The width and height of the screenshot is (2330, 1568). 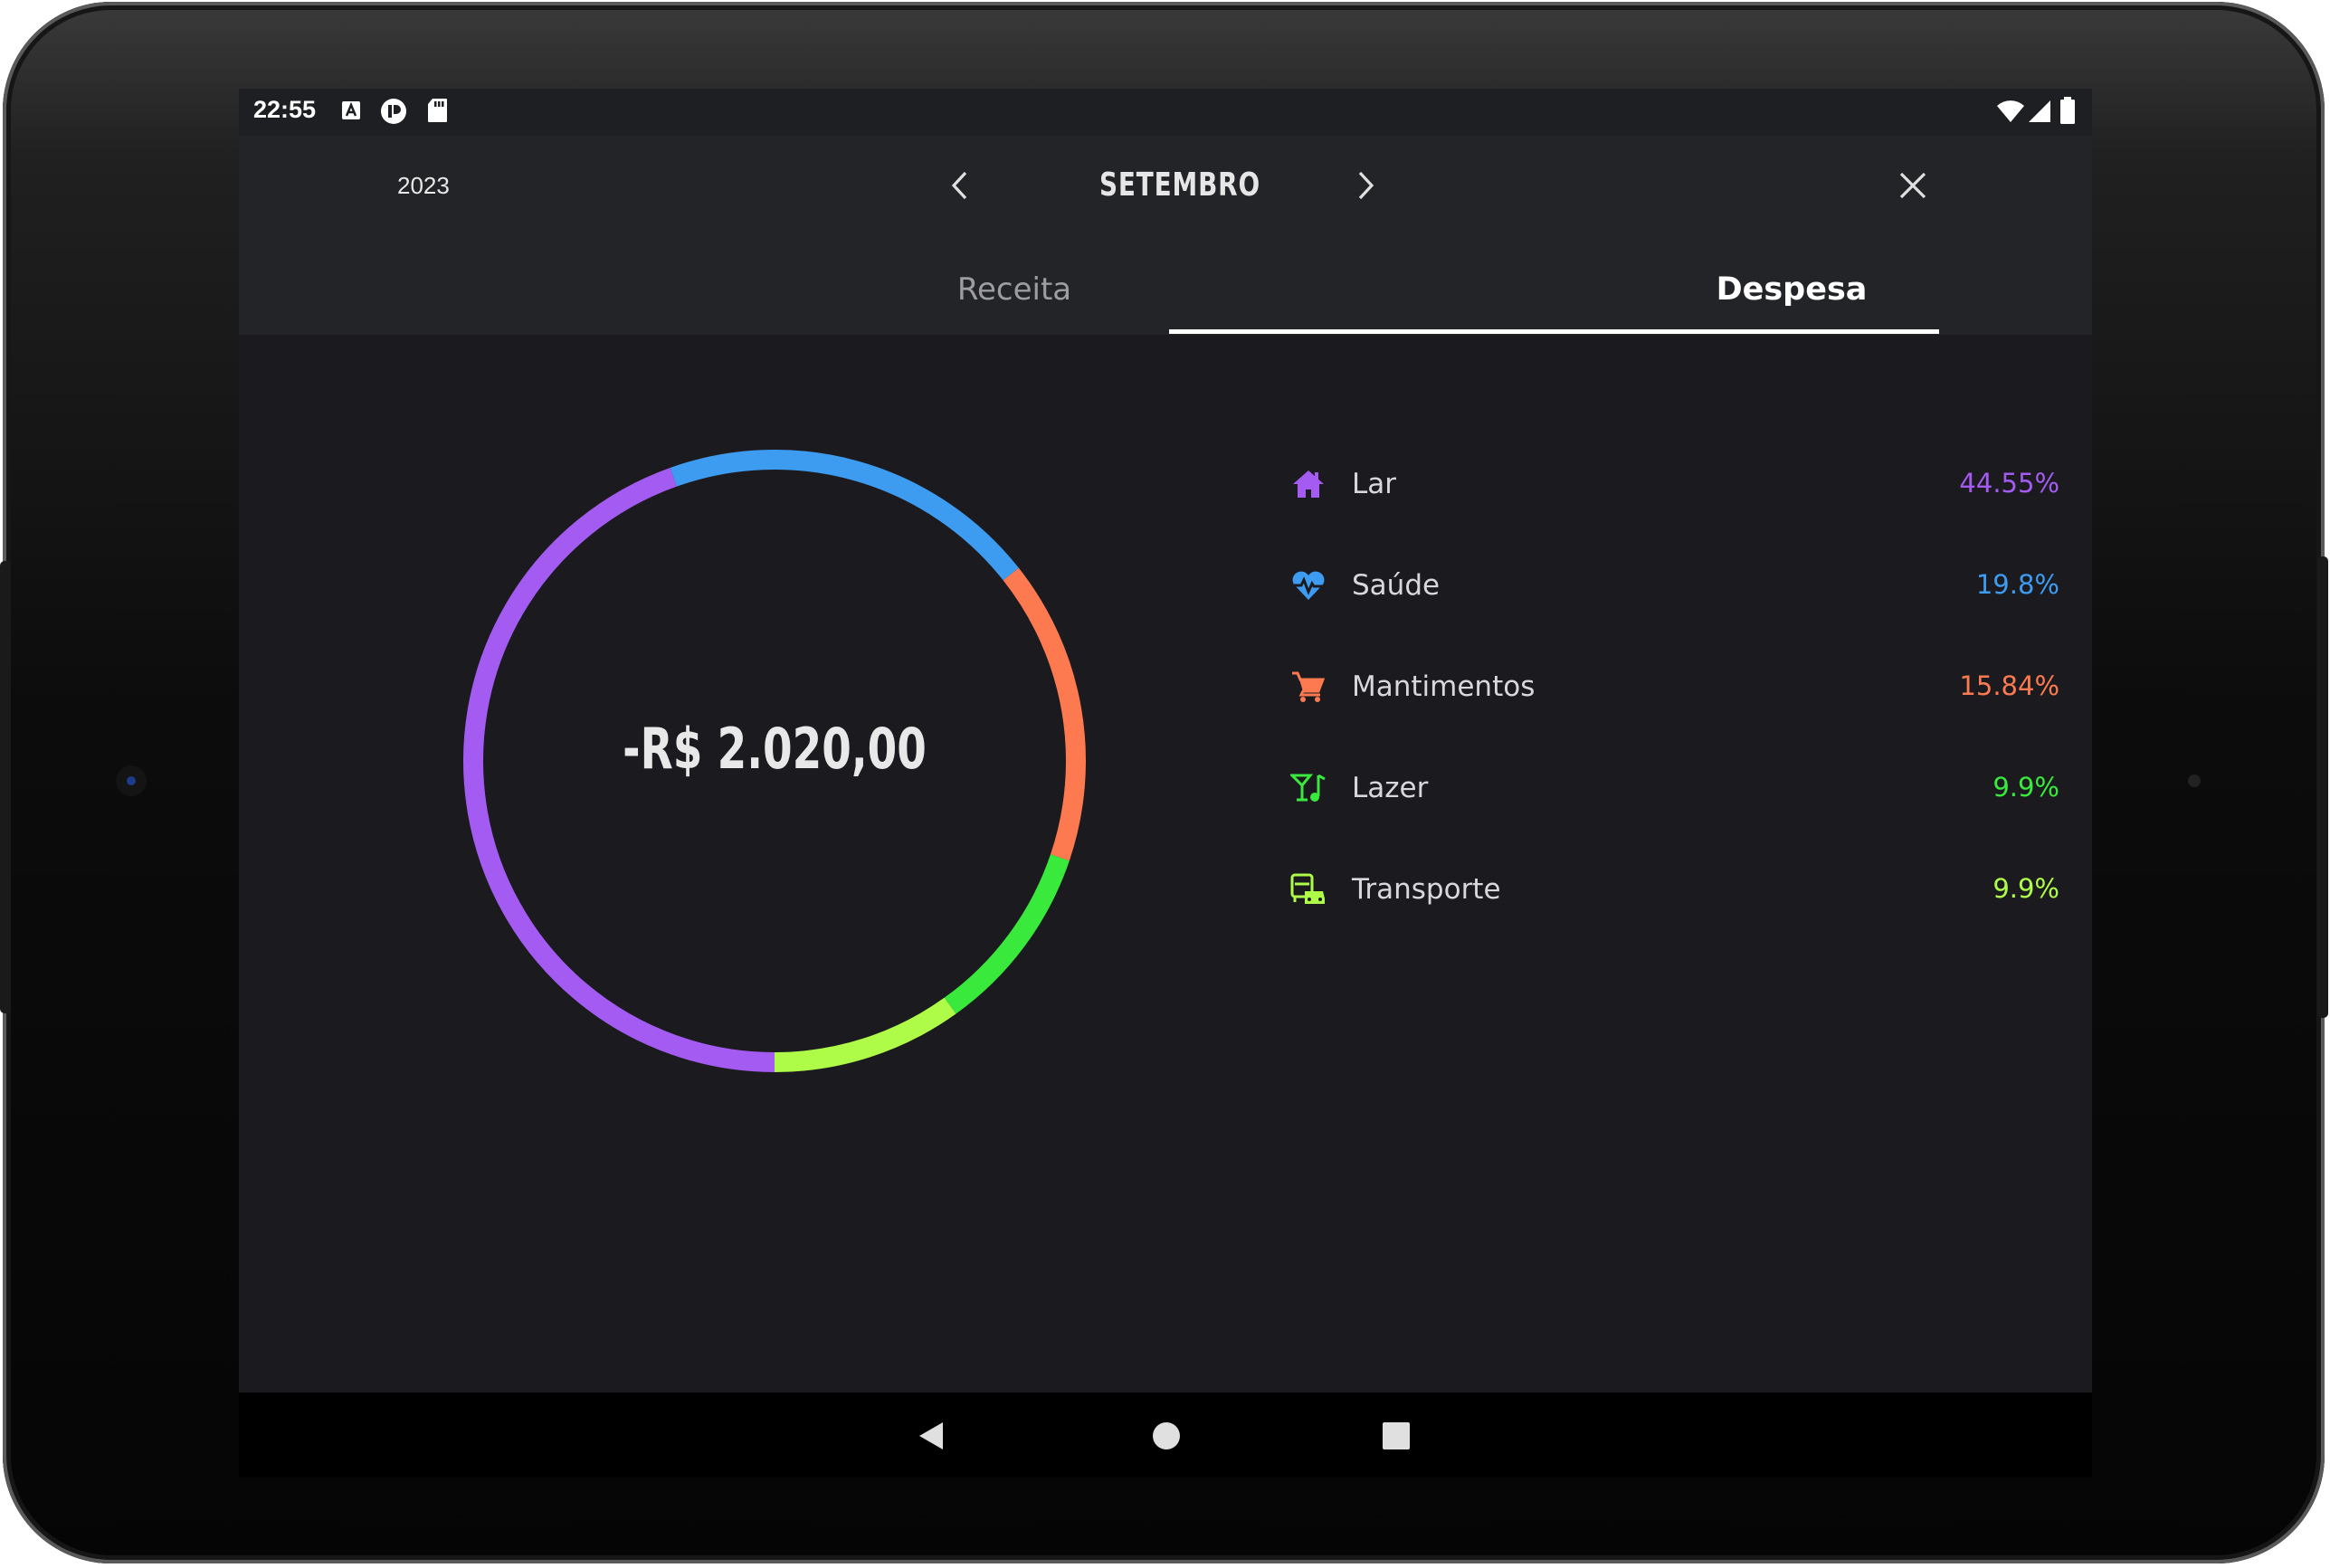 I want to click on status-bar: 22:55, so click(x=1165, y=113).